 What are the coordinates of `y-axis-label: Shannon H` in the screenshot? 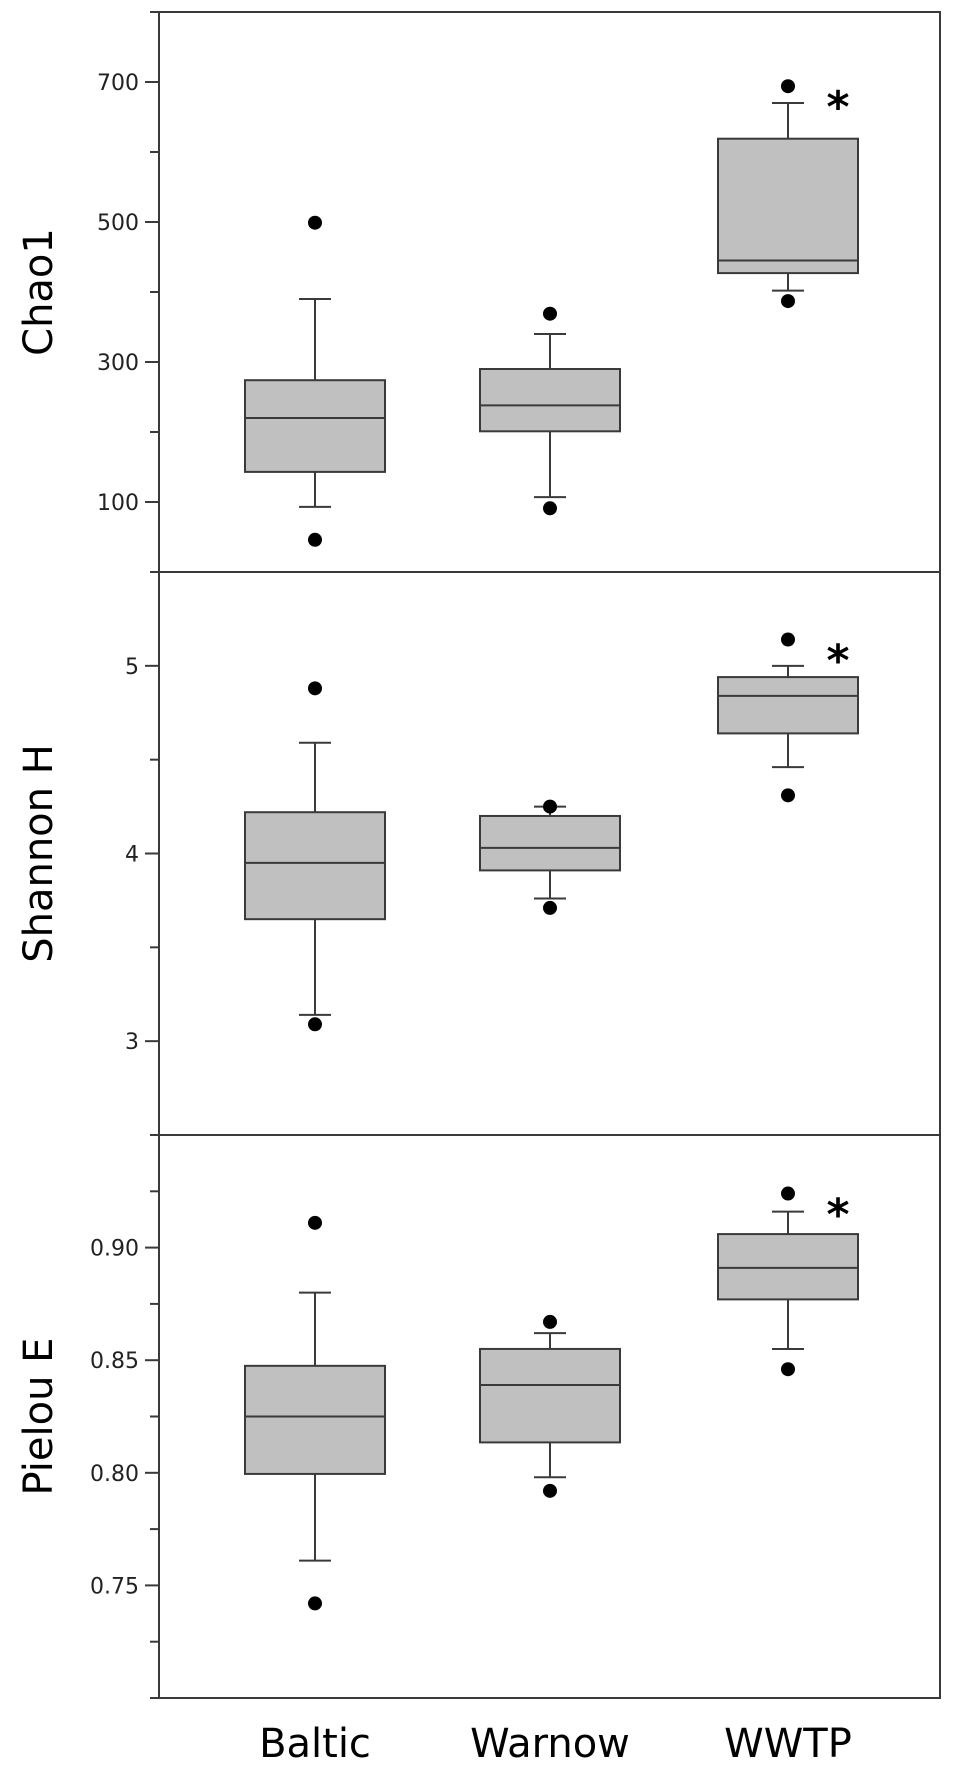 It's located at (39, 853).